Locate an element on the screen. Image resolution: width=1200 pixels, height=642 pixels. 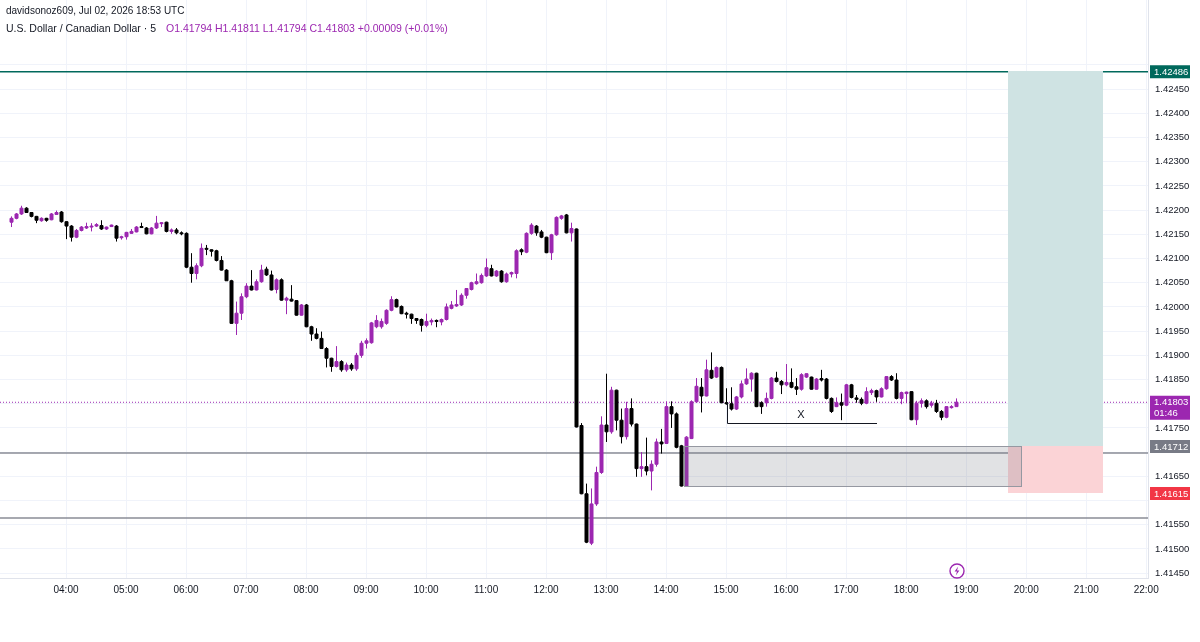
y-tick-label: 1.42300 is located at coordinates (1172, 161).